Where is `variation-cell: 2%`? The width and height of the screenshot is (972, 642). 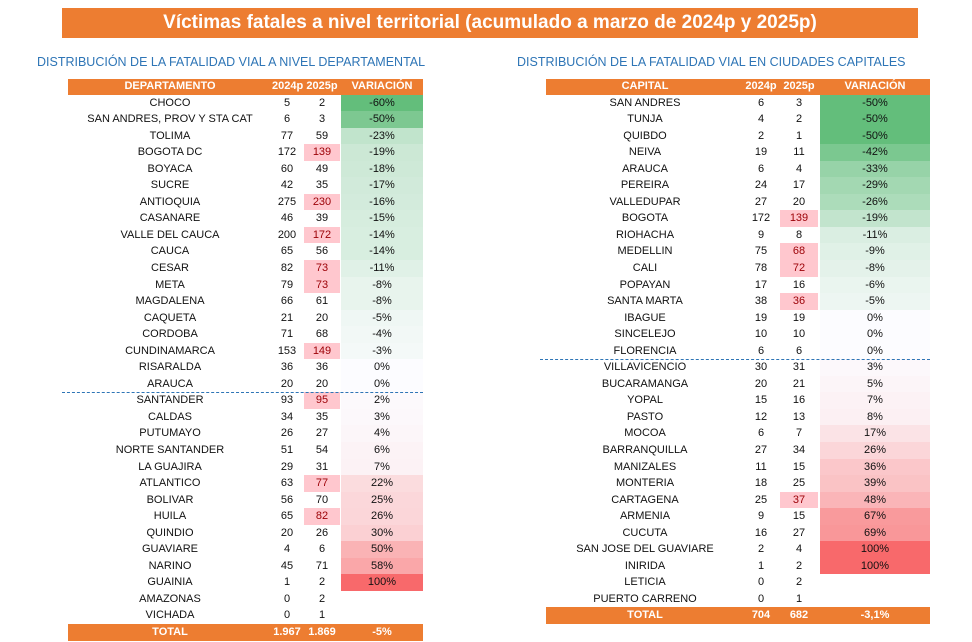 variation-cell: 2% is located at coordinates (382, 400).